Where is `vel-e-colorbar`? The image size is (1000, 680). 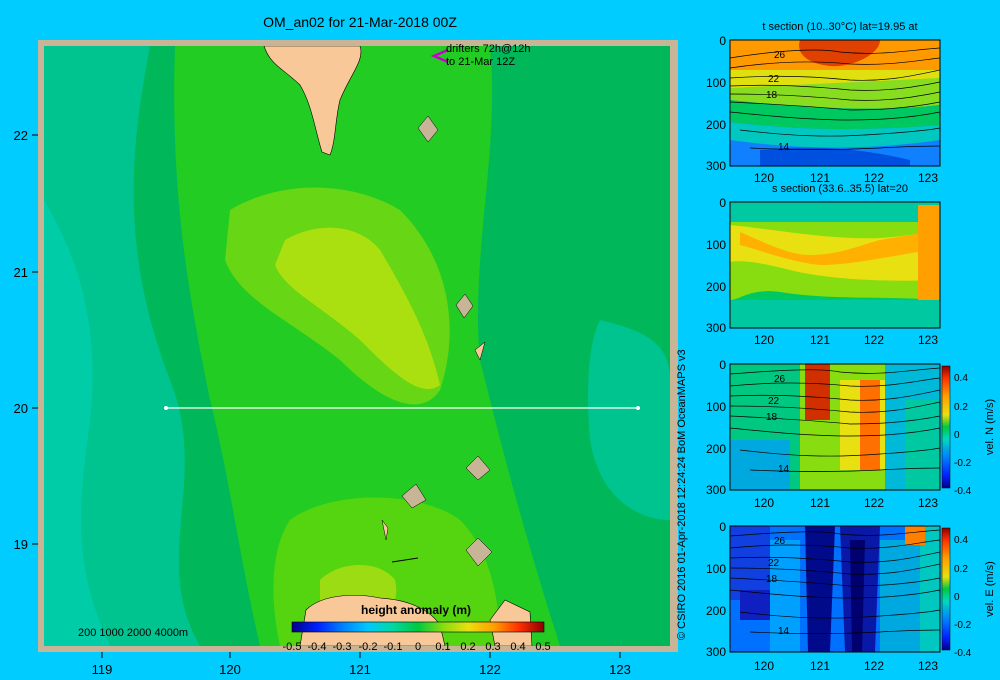
vel-e-colorbar is located at coordinates (946, 589).